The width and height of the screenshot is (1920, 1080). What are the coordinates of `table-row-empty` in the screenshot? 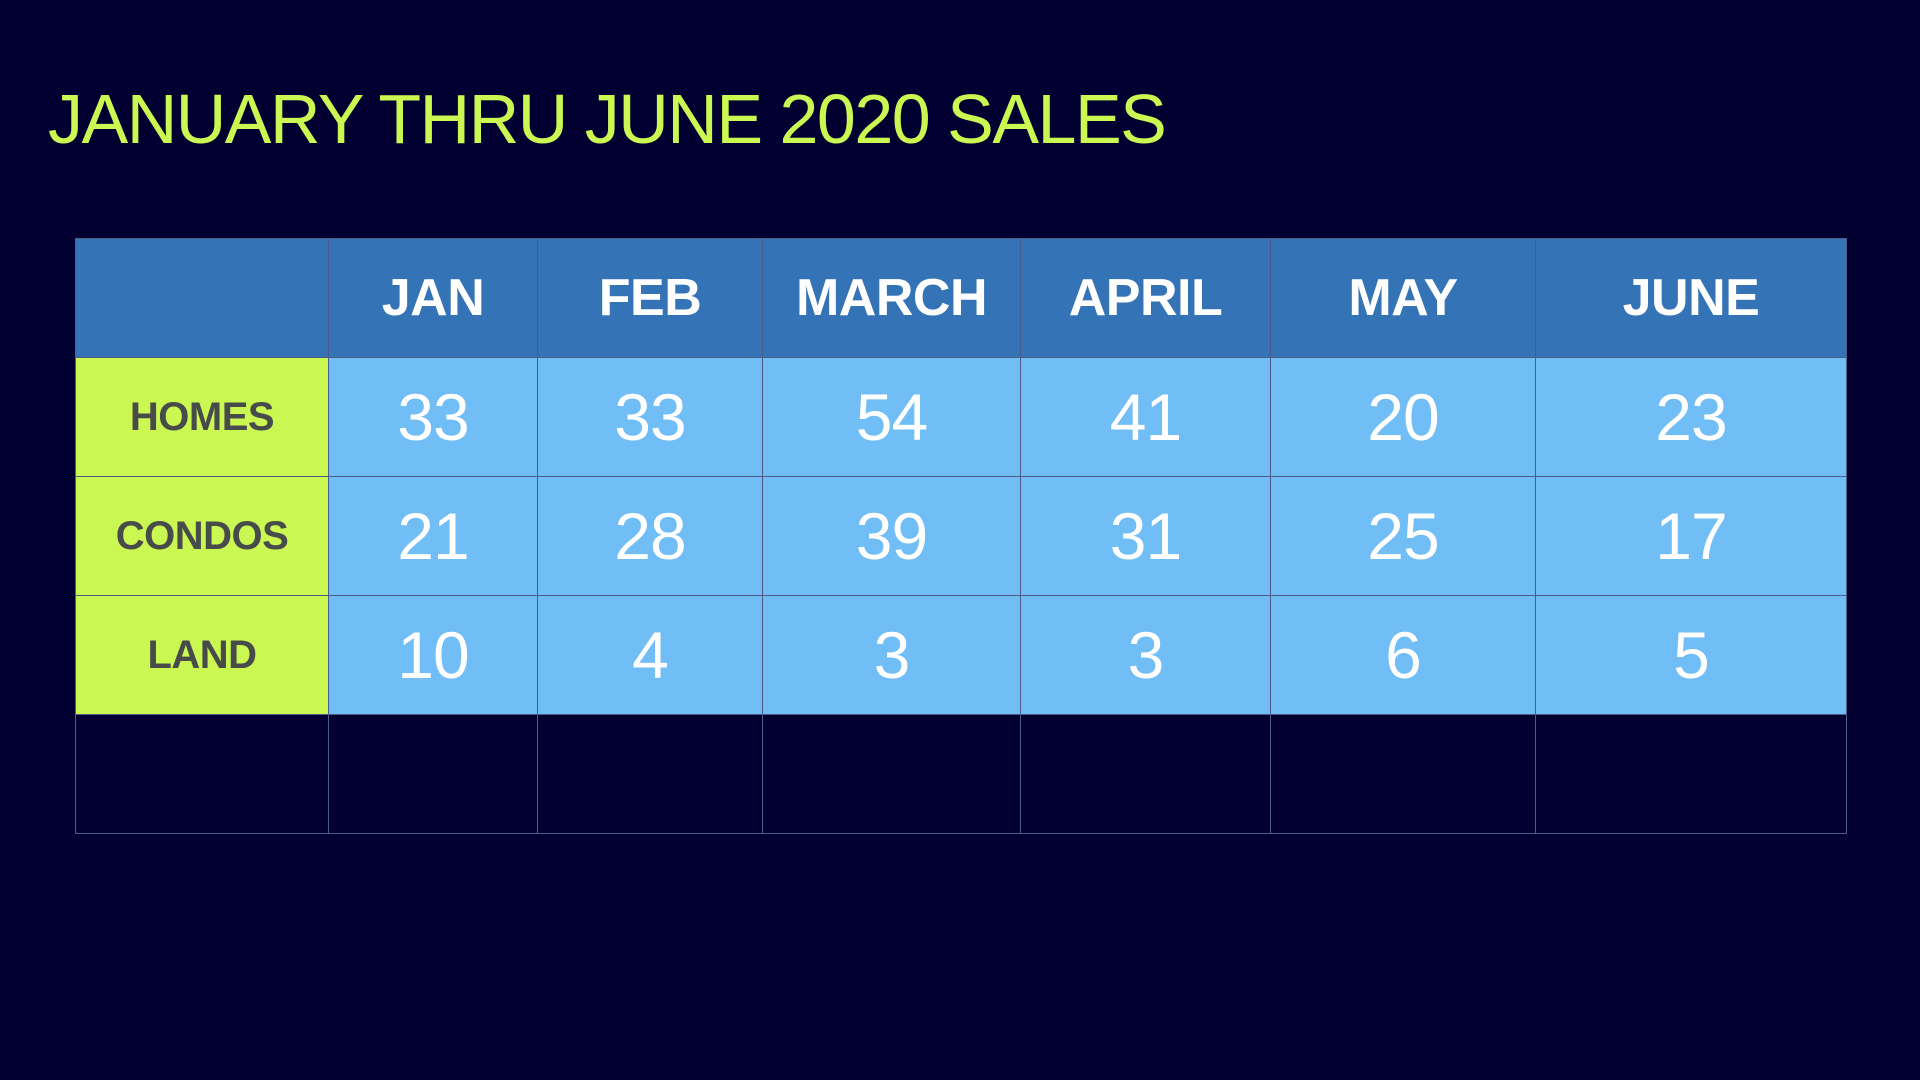 It's located at (961, 774).